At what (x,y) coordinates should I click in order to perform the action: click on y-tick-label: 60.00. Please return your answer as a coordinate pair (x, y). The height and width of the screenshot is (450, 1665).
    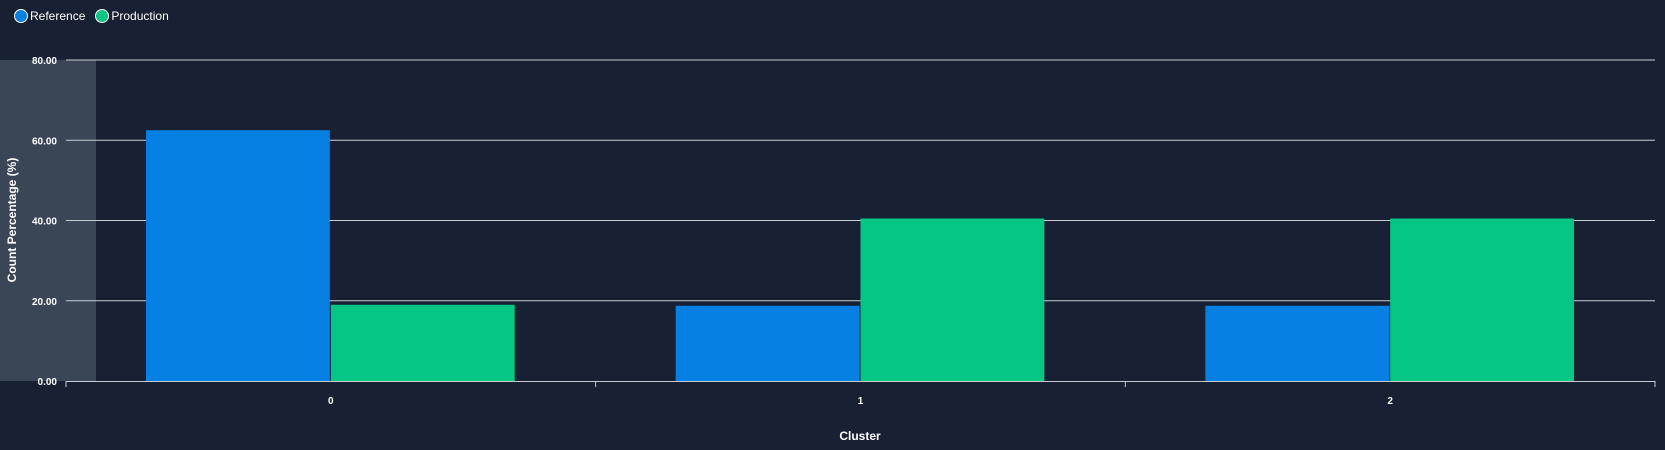
    Looking at the image, I should click on (44, 141).